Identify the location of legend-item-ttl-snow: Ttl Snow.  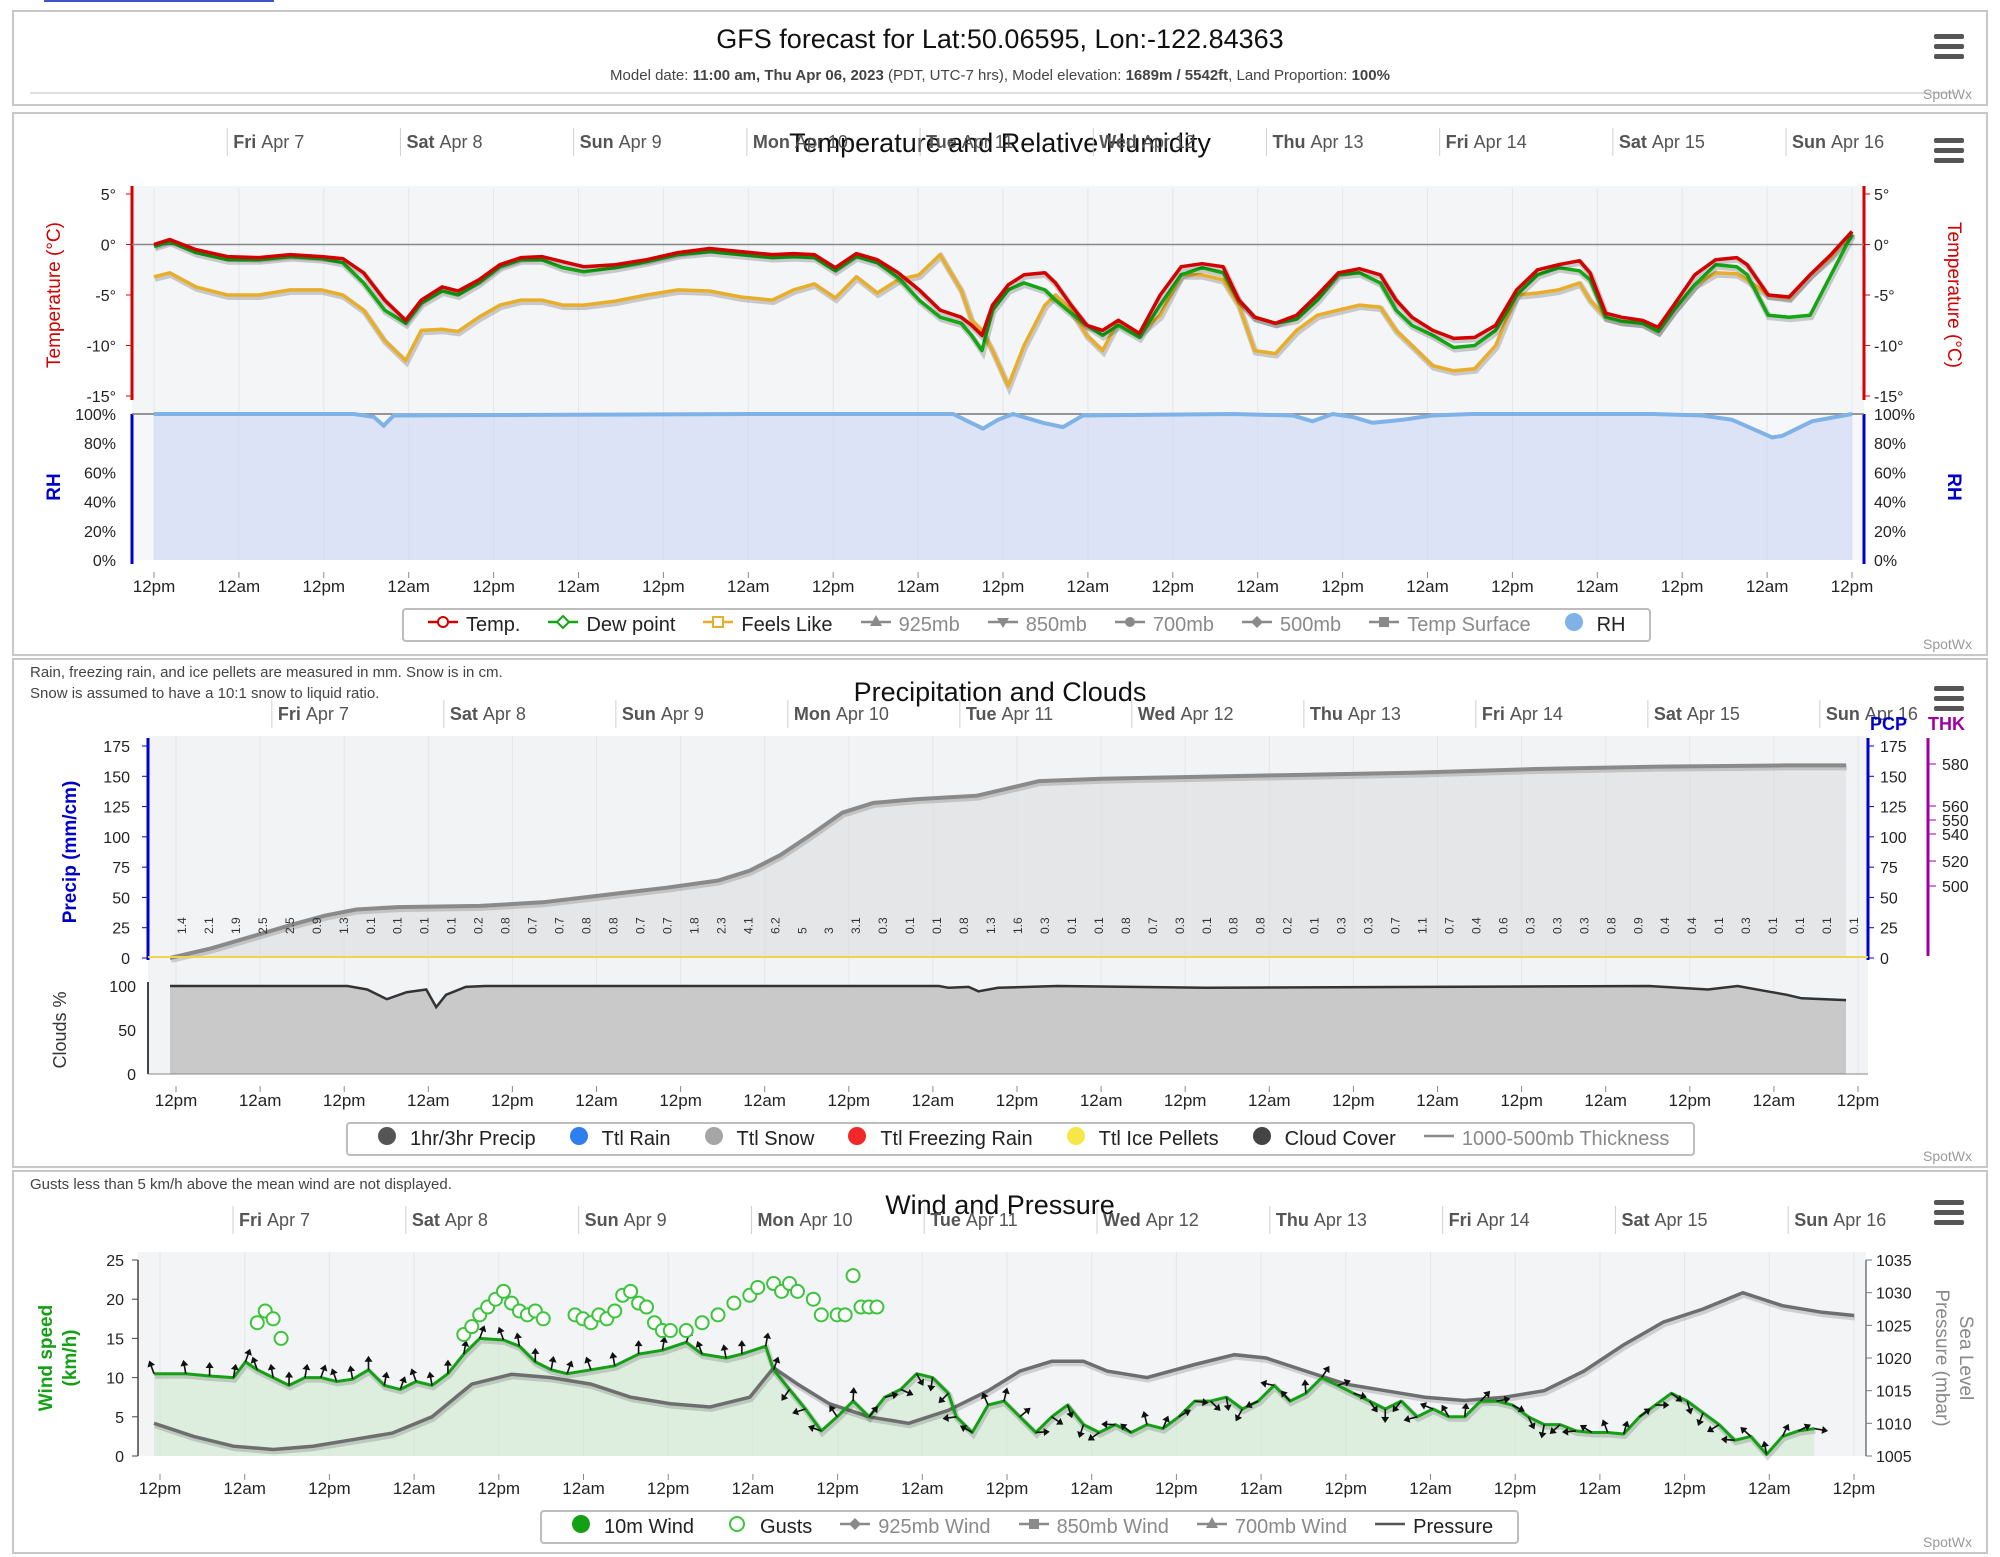
(756, 1139).